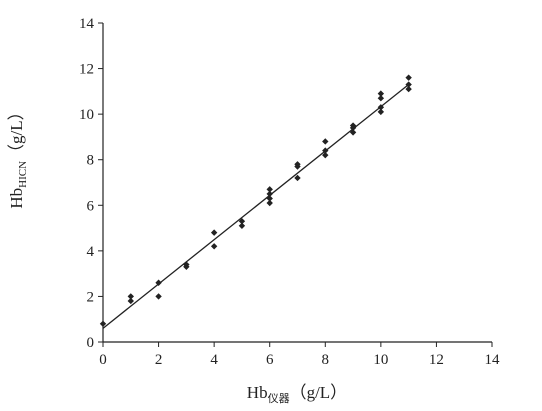  I want to click on x-tick-label: 12, so click(436, 360).